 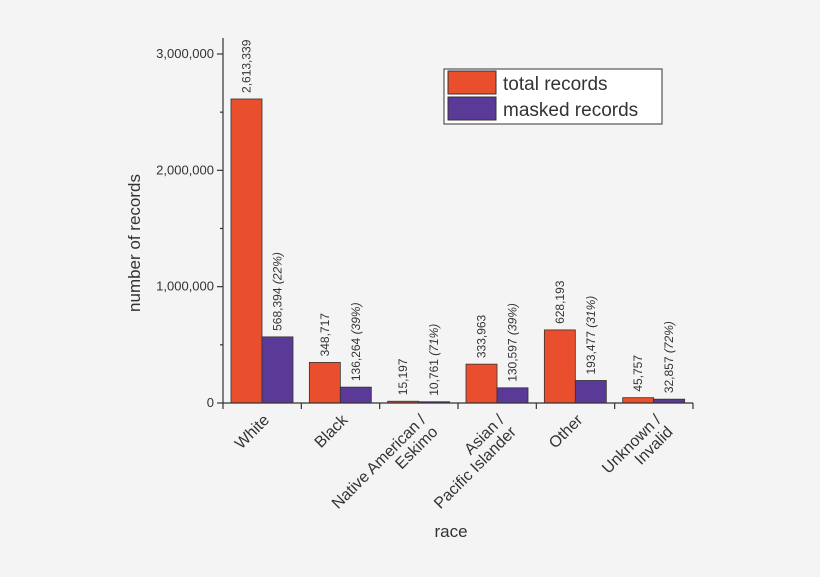 I want to click on data-label-total-records-0: 2,613,339, so click(x=247, y=66).